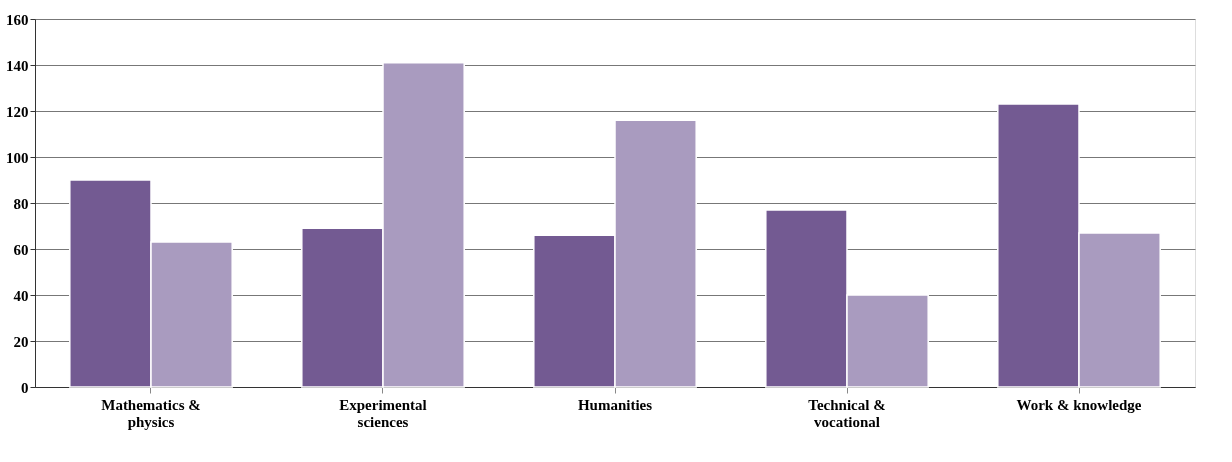 This screenshot has width=1232, height=462. I want to click on x-tick-label: Work & knowledge, so click(1079, 404).